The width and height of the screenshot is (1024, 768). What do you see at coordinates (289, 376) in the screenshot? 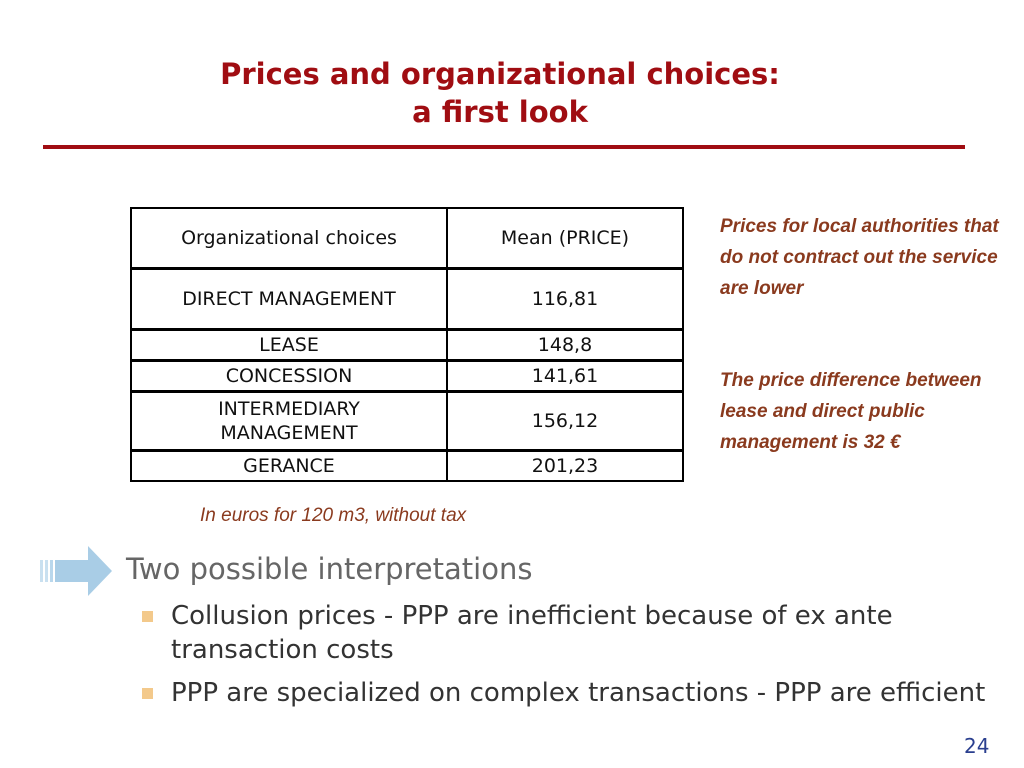
I see `choice-cell: CONCESSION` at bounding box center [289, 376].